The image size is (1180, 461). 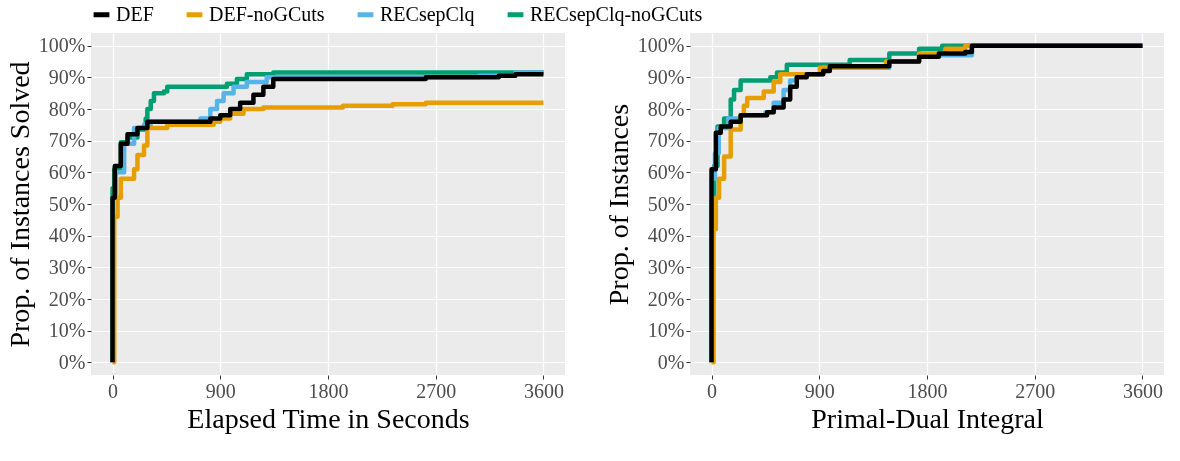 I want to click on x-axis-title: Elapsed Time in Seconds, so click(x=328, y=418).